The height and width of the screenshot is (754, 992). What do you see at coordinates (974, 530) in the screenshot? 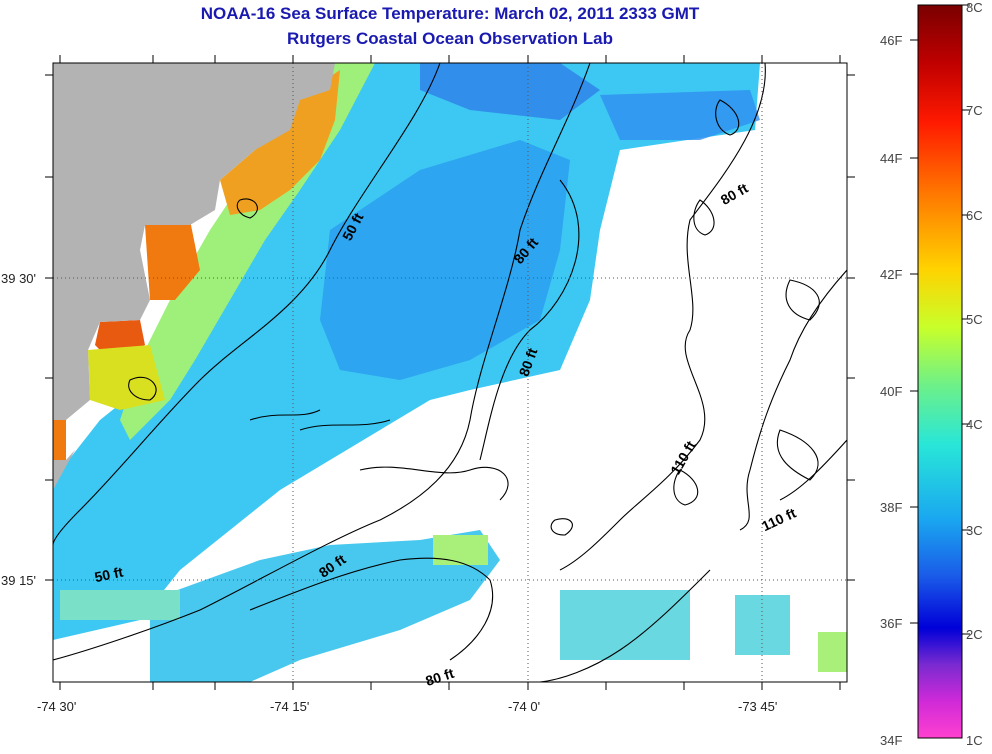
I see `colorbar-c-label: 3C` at bounding box center [974, 530].